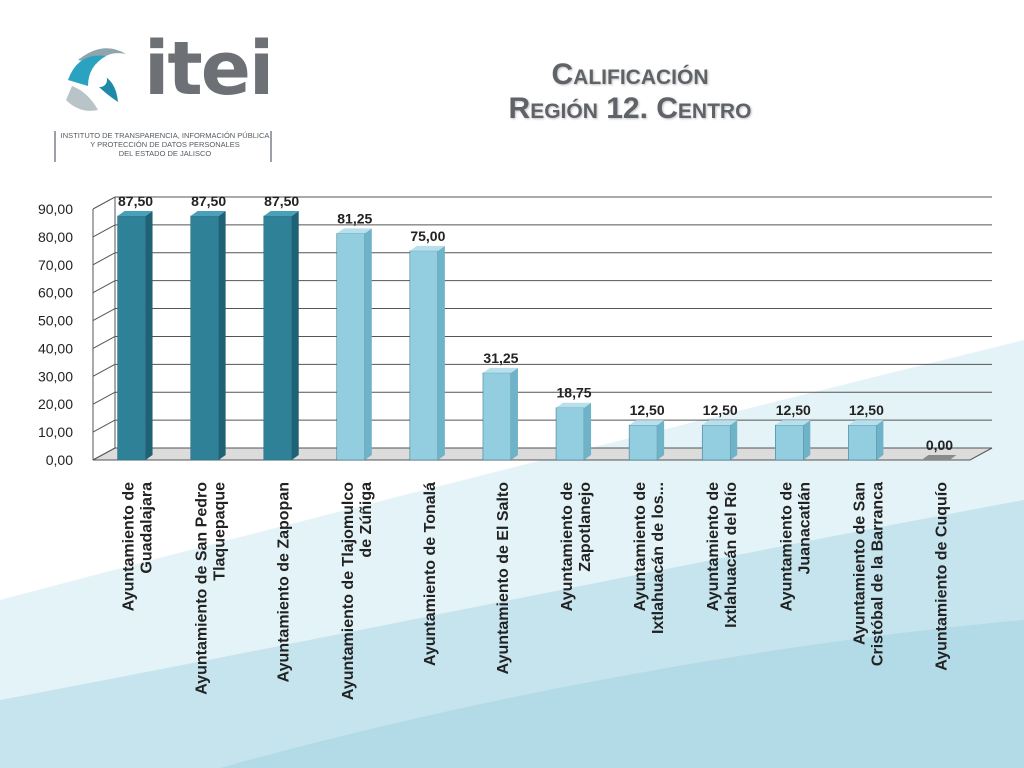 The width and height of the screenshot is (1024, 768). Describe the element at coordinates (209, 69) in the screenshot. I see `logo-wordmark: itei` at that location.